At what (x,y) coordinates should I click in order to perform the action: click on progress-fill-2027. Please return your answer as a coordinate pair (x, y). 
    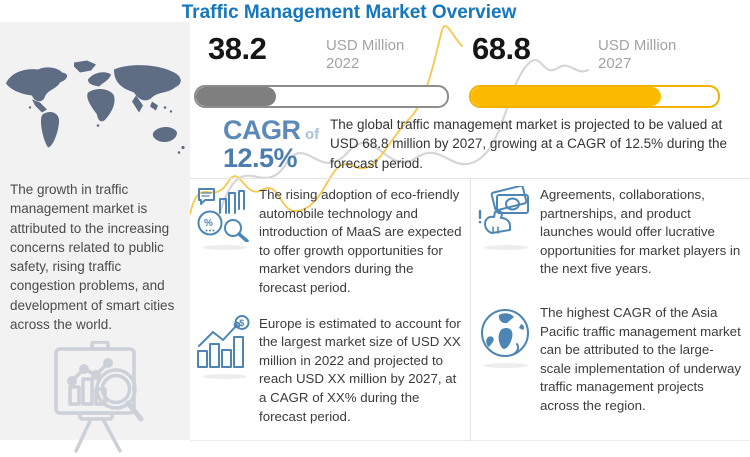
    Looking at the image, I should click on (566, 96).